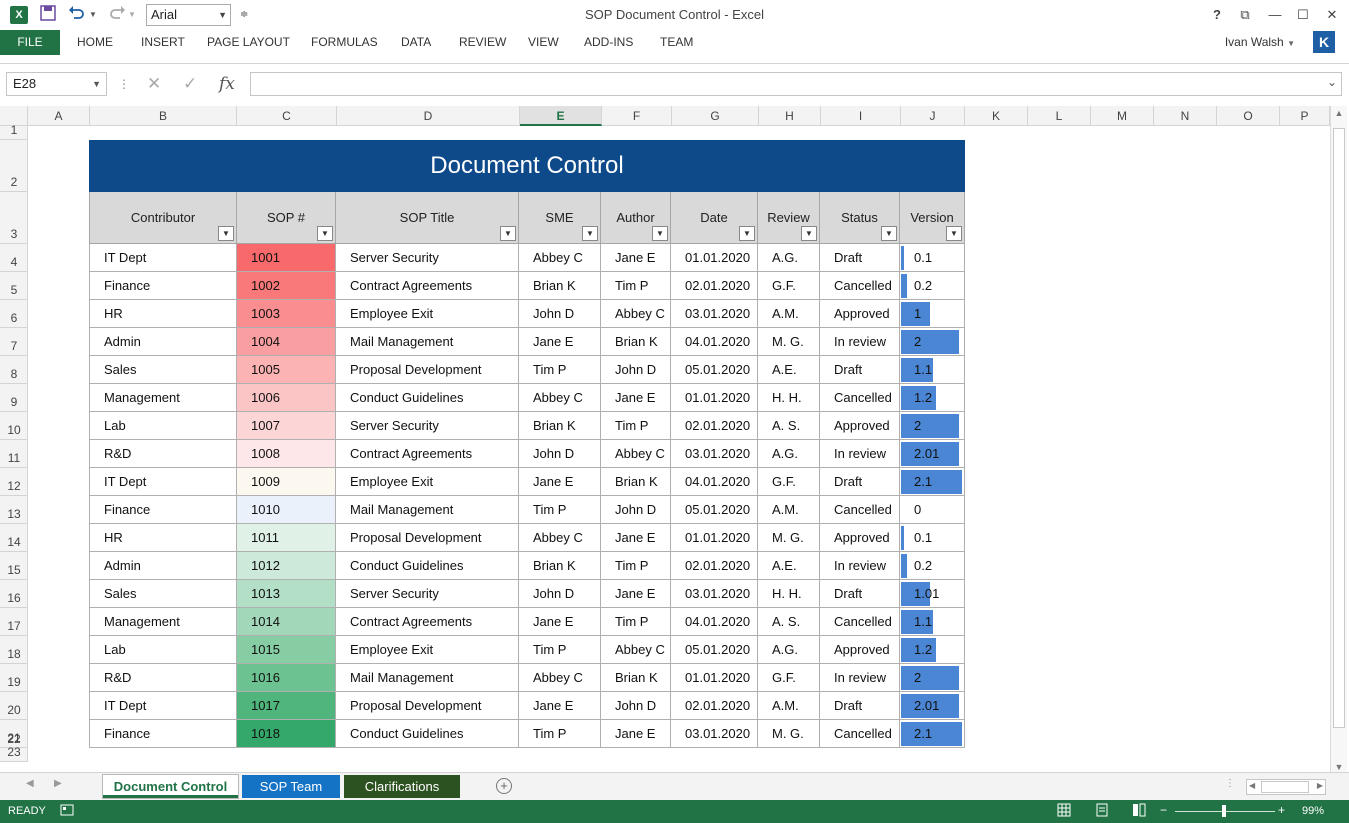 The height and width of the screenshot is (823, 1349). What do you see at coordinates (789, 622) in the screenshot?
I see `cell-review: A. S.` at bounding box center [789, 622].